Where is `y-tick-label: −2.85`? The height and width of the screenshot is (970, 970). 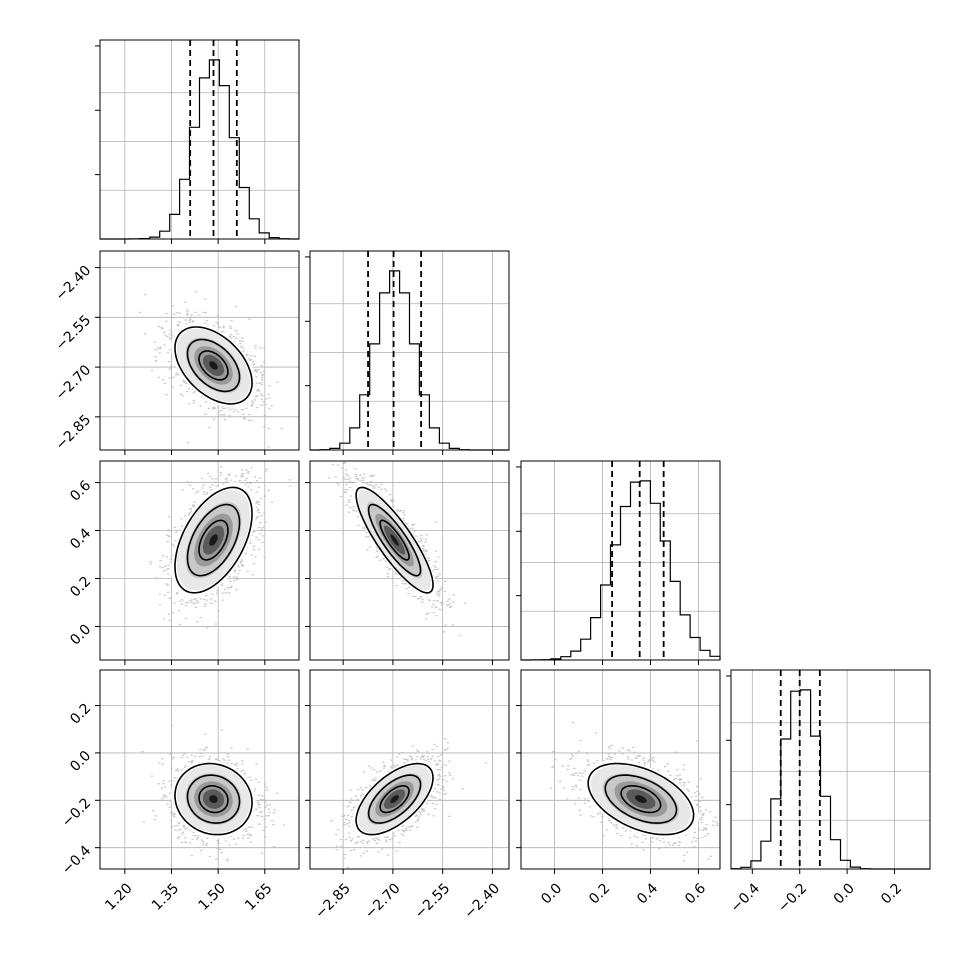
y-tick-label: −2.85 is located at coordinates (74, 433).